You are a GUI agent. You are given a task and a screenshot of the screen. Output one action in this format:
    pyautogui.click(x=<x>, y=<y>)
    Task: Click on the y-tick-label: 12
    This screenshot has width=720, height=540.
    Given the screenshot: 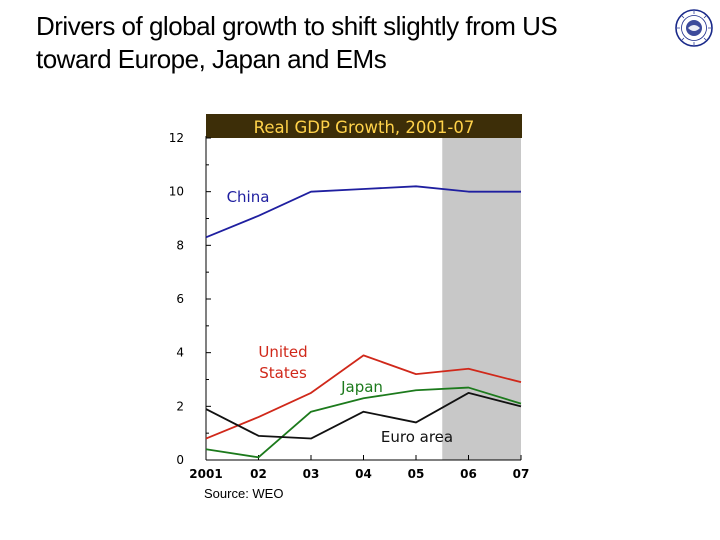 What is the action you would take?
    pyautogui.click(x=176, y=138)
    